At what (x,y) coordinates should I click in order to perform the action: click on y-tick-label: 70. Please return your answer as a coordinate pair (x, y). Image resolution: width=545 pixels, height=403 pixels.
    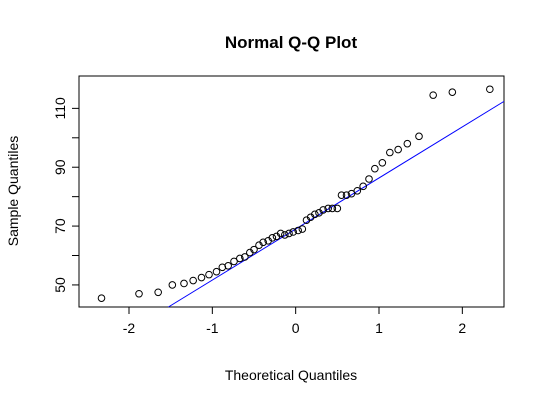
    Looking at the image, I should click on (60, 226).